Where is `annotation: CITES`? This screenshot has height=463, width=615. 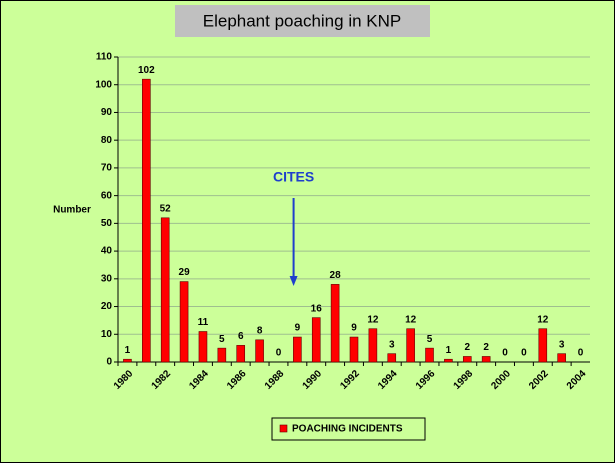 annotation: CITES is located at coordinates (293, 177).